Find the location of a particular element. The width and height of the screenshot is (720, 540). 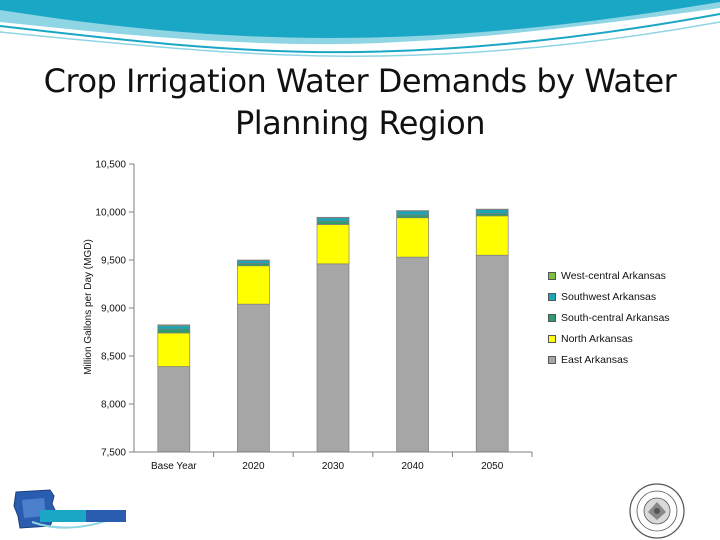

y-tick-label: 7,500 is located at coordinates (113, 453).